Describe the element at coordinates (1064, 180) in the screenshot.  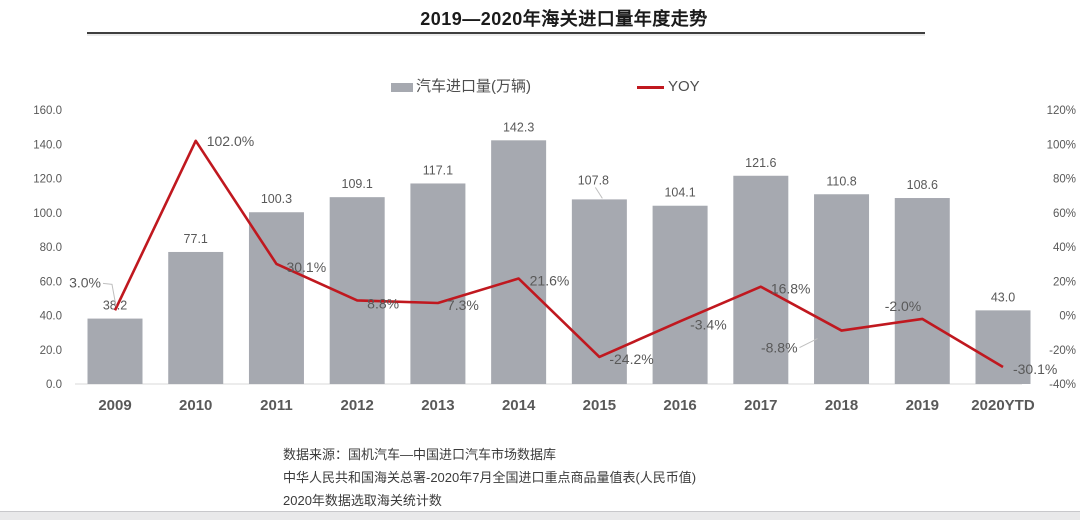
I see `right-axis-tick: 80%` at that location.